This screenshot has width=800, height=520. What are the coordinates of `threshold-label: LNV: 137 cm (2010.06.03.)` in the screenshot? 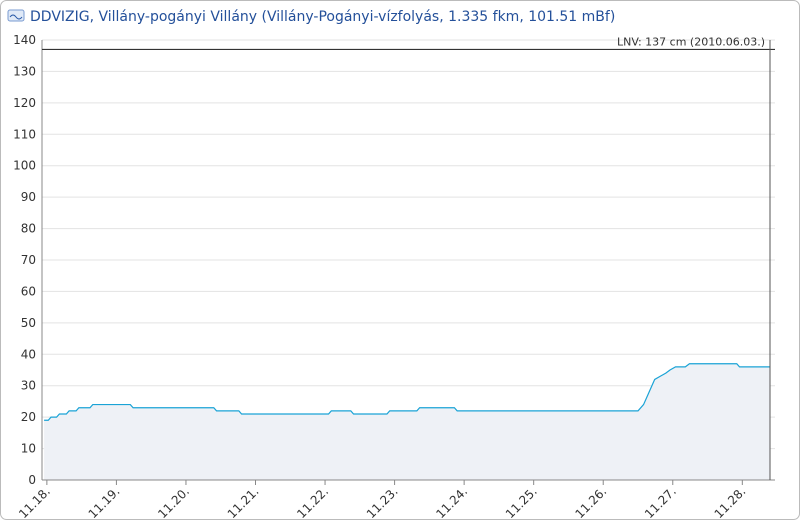 It's located at (691, 41).